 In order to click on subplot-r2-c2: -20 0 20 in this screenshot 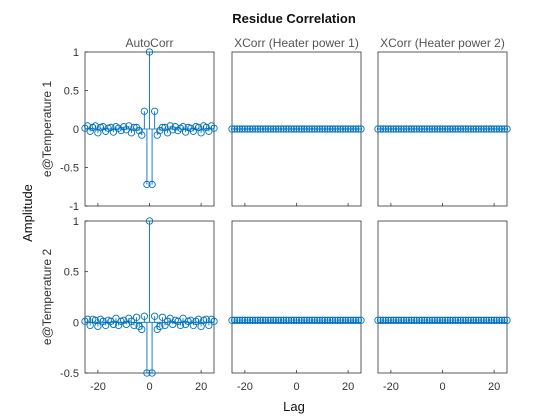, I will do `click(296, 307)`.